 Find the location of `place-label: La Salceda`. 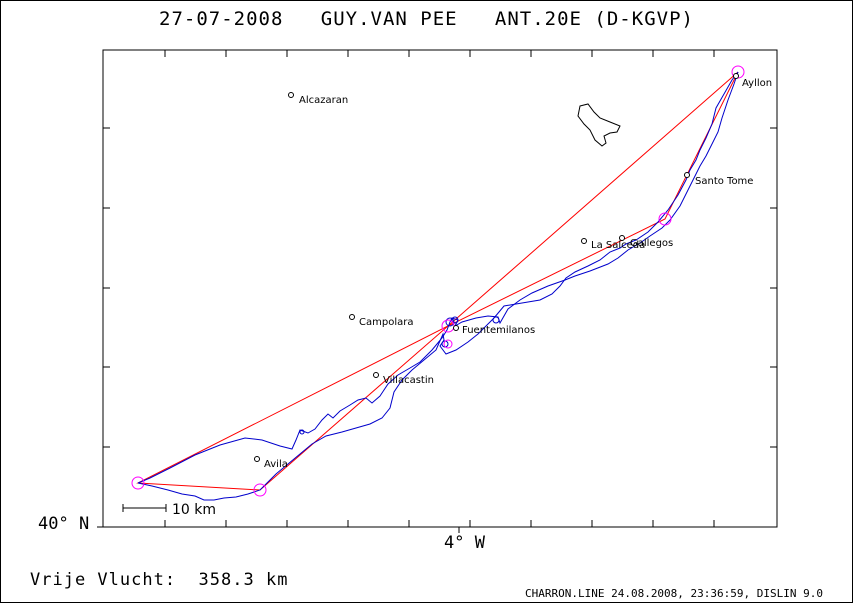

place-label: La Salceda is located at coordinates (618, 245).